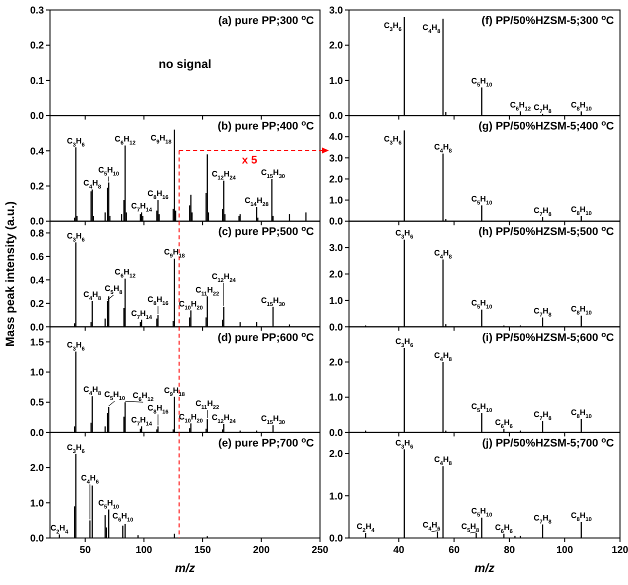 This screenshot has height=585, width=628. Describe the element at coordinates (250, 160) in the screenshot. I see `ref-line-label: x 5` at that location.